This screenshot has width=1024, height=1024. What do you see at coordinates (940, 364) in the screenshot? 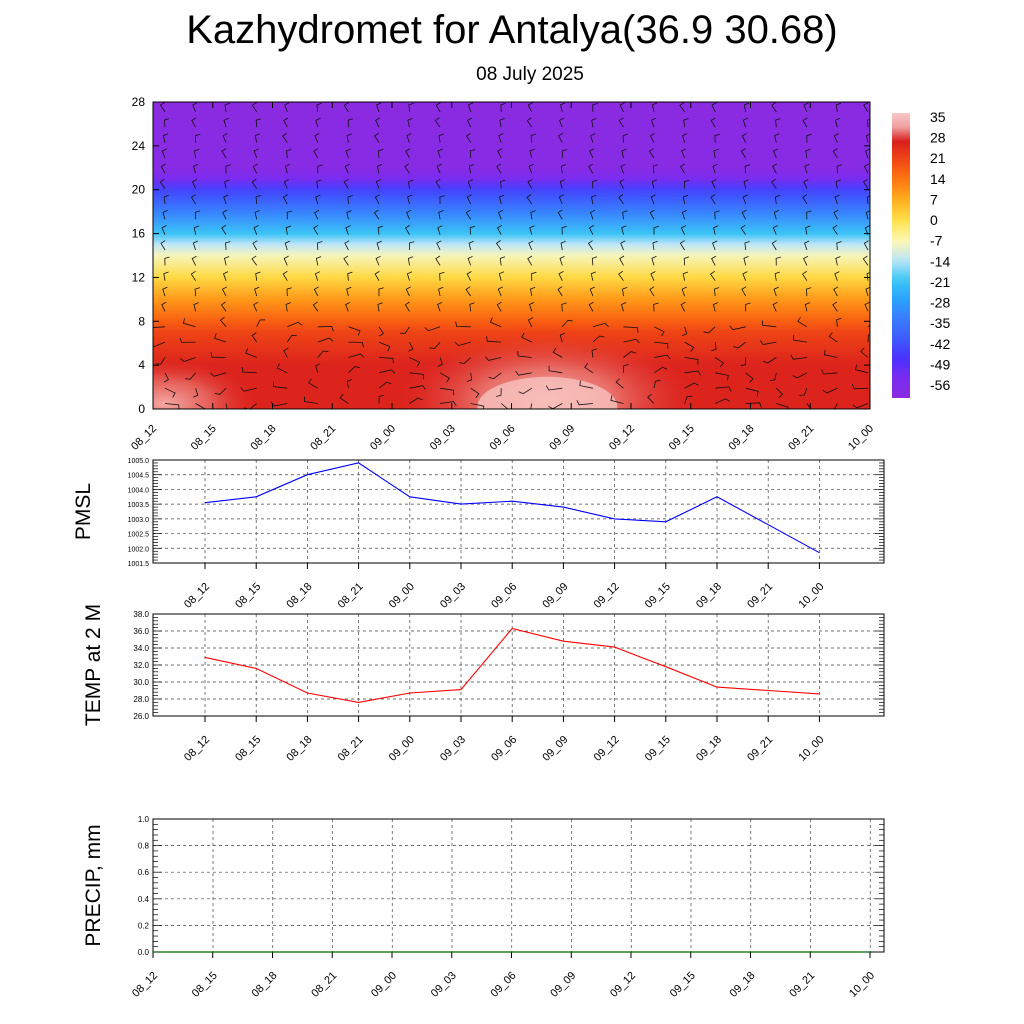
I see `colorbar-label: -49` at bounding box center [940, 364].